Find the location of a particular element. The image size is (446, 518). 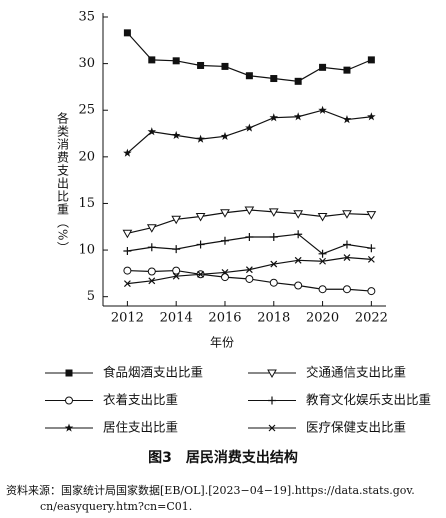

y-tick-label: 5 is located at coordinates (91, 296).